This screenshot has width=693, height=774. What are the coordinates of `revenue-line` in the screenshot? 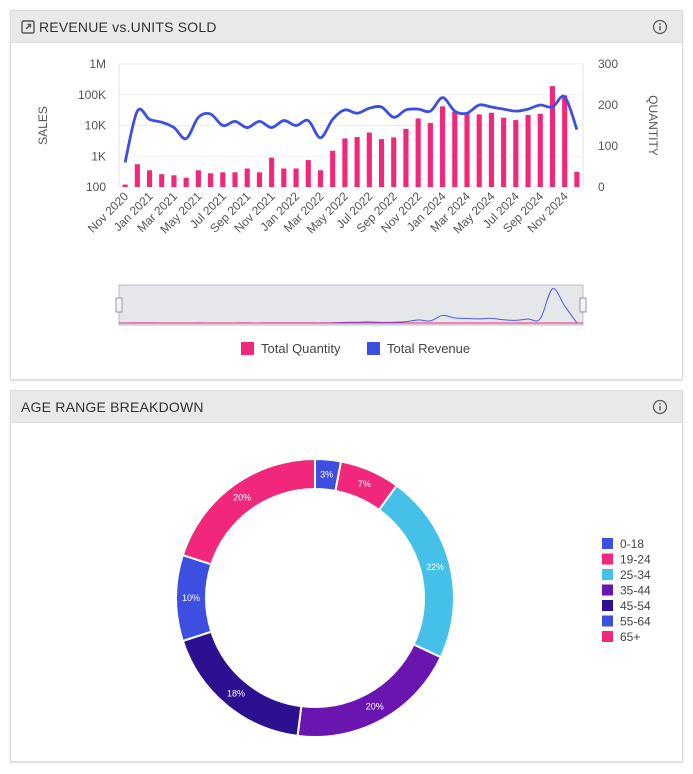 It's located at (351, 128).